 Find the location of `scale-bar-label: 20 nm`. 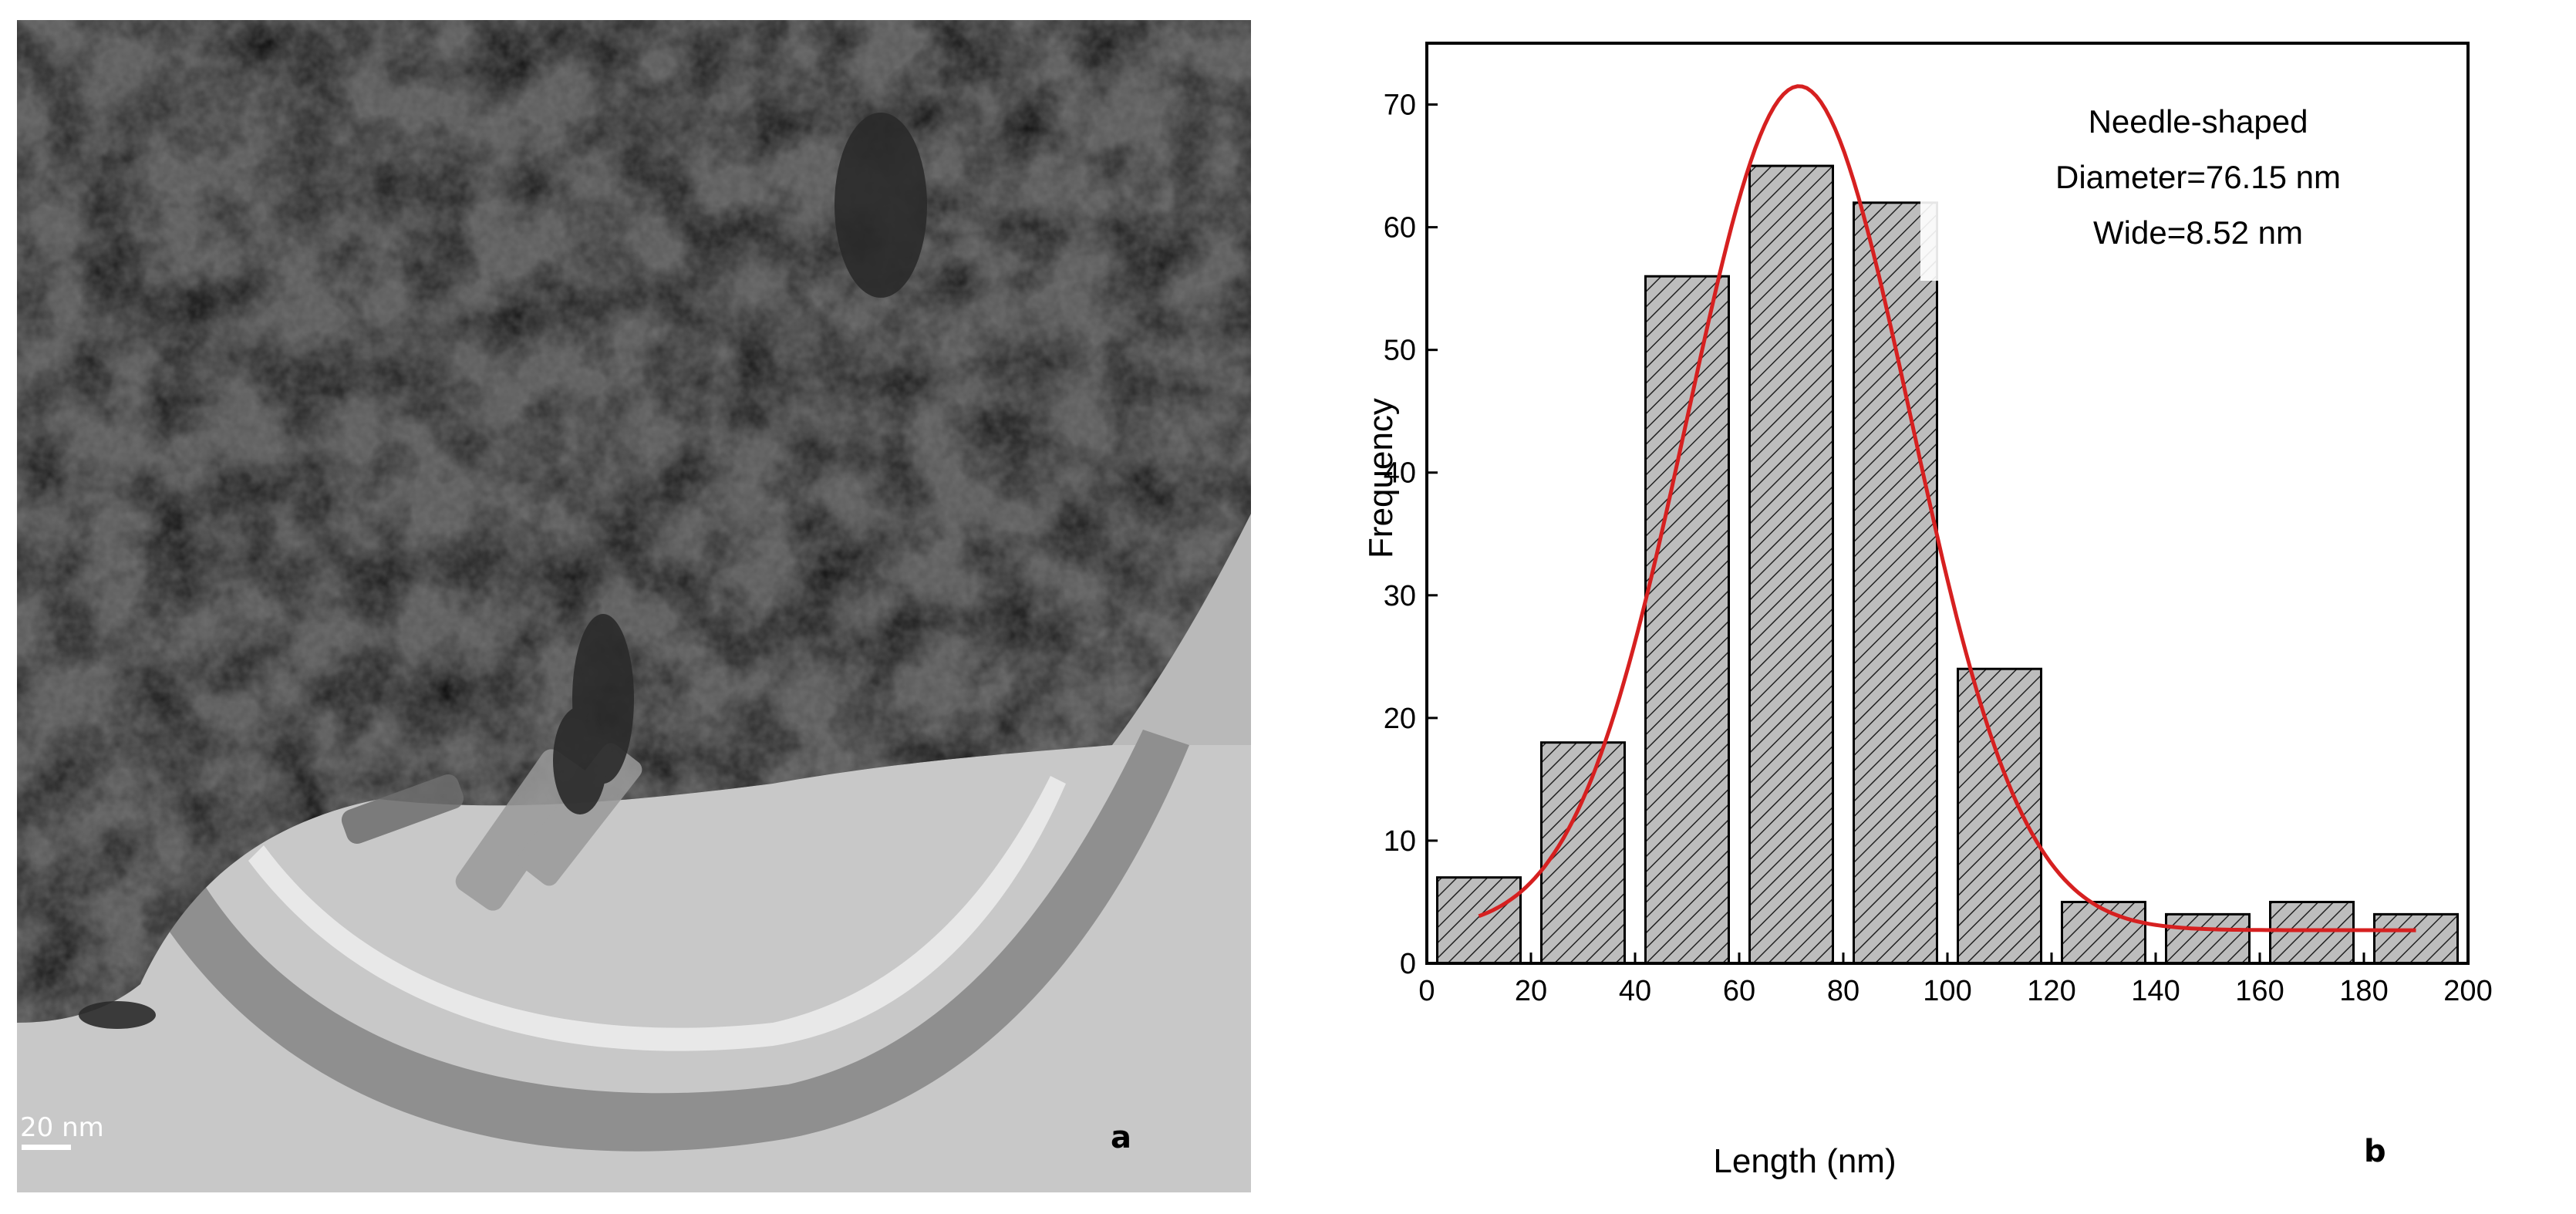

scale-bar-label: 20 nm is located at coordinates (62, 1128).